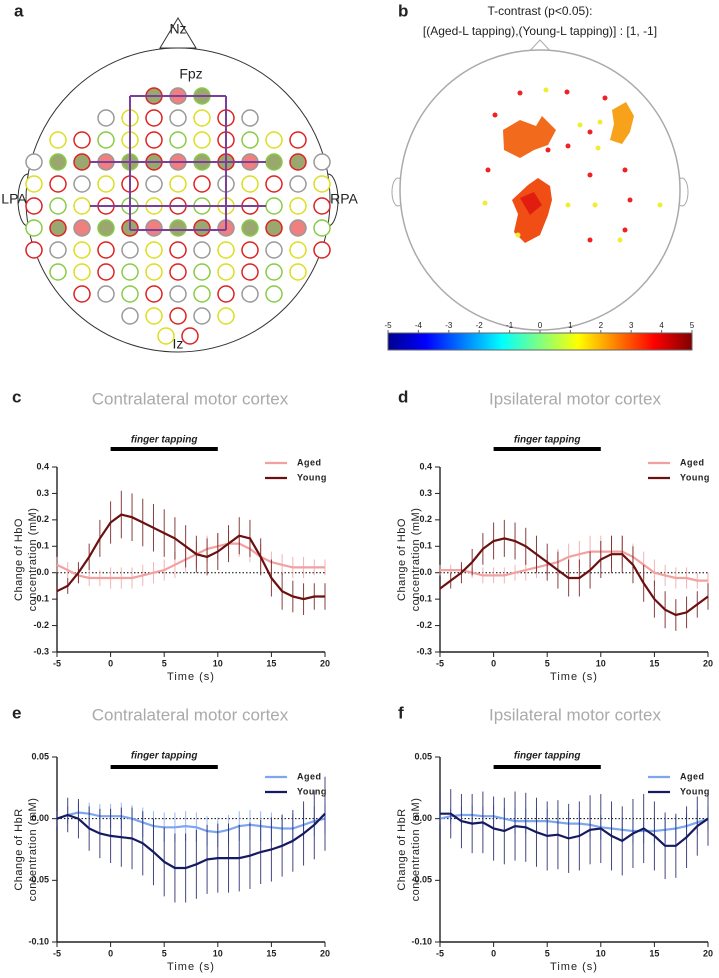 The image size is (719, 978). I want to click on x-tick-label: -5, so click(440, 953).